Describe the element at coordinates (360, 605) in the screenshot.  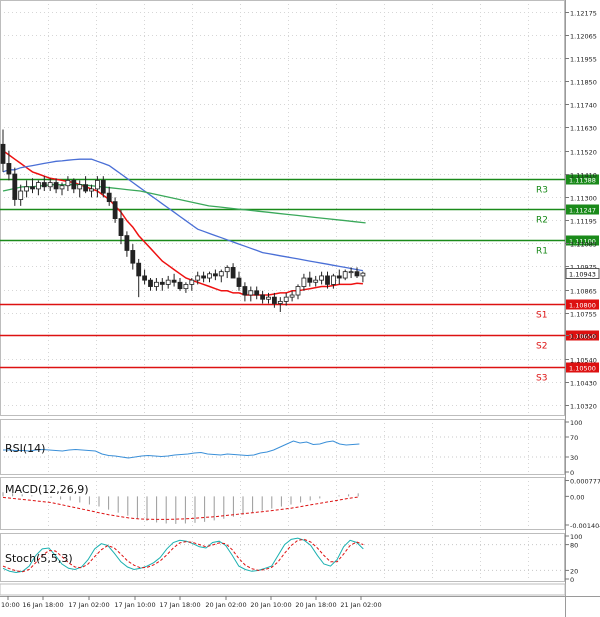
I see `time-tick-label: 21 Jan 02:00` at that location.